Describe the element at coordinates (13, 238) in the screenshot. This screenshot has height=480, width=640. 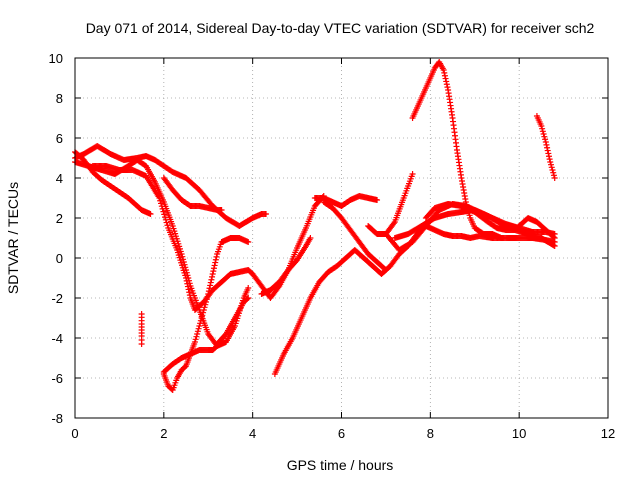
I see `y-axis-label: SDTVAR / TECUs` at that location.